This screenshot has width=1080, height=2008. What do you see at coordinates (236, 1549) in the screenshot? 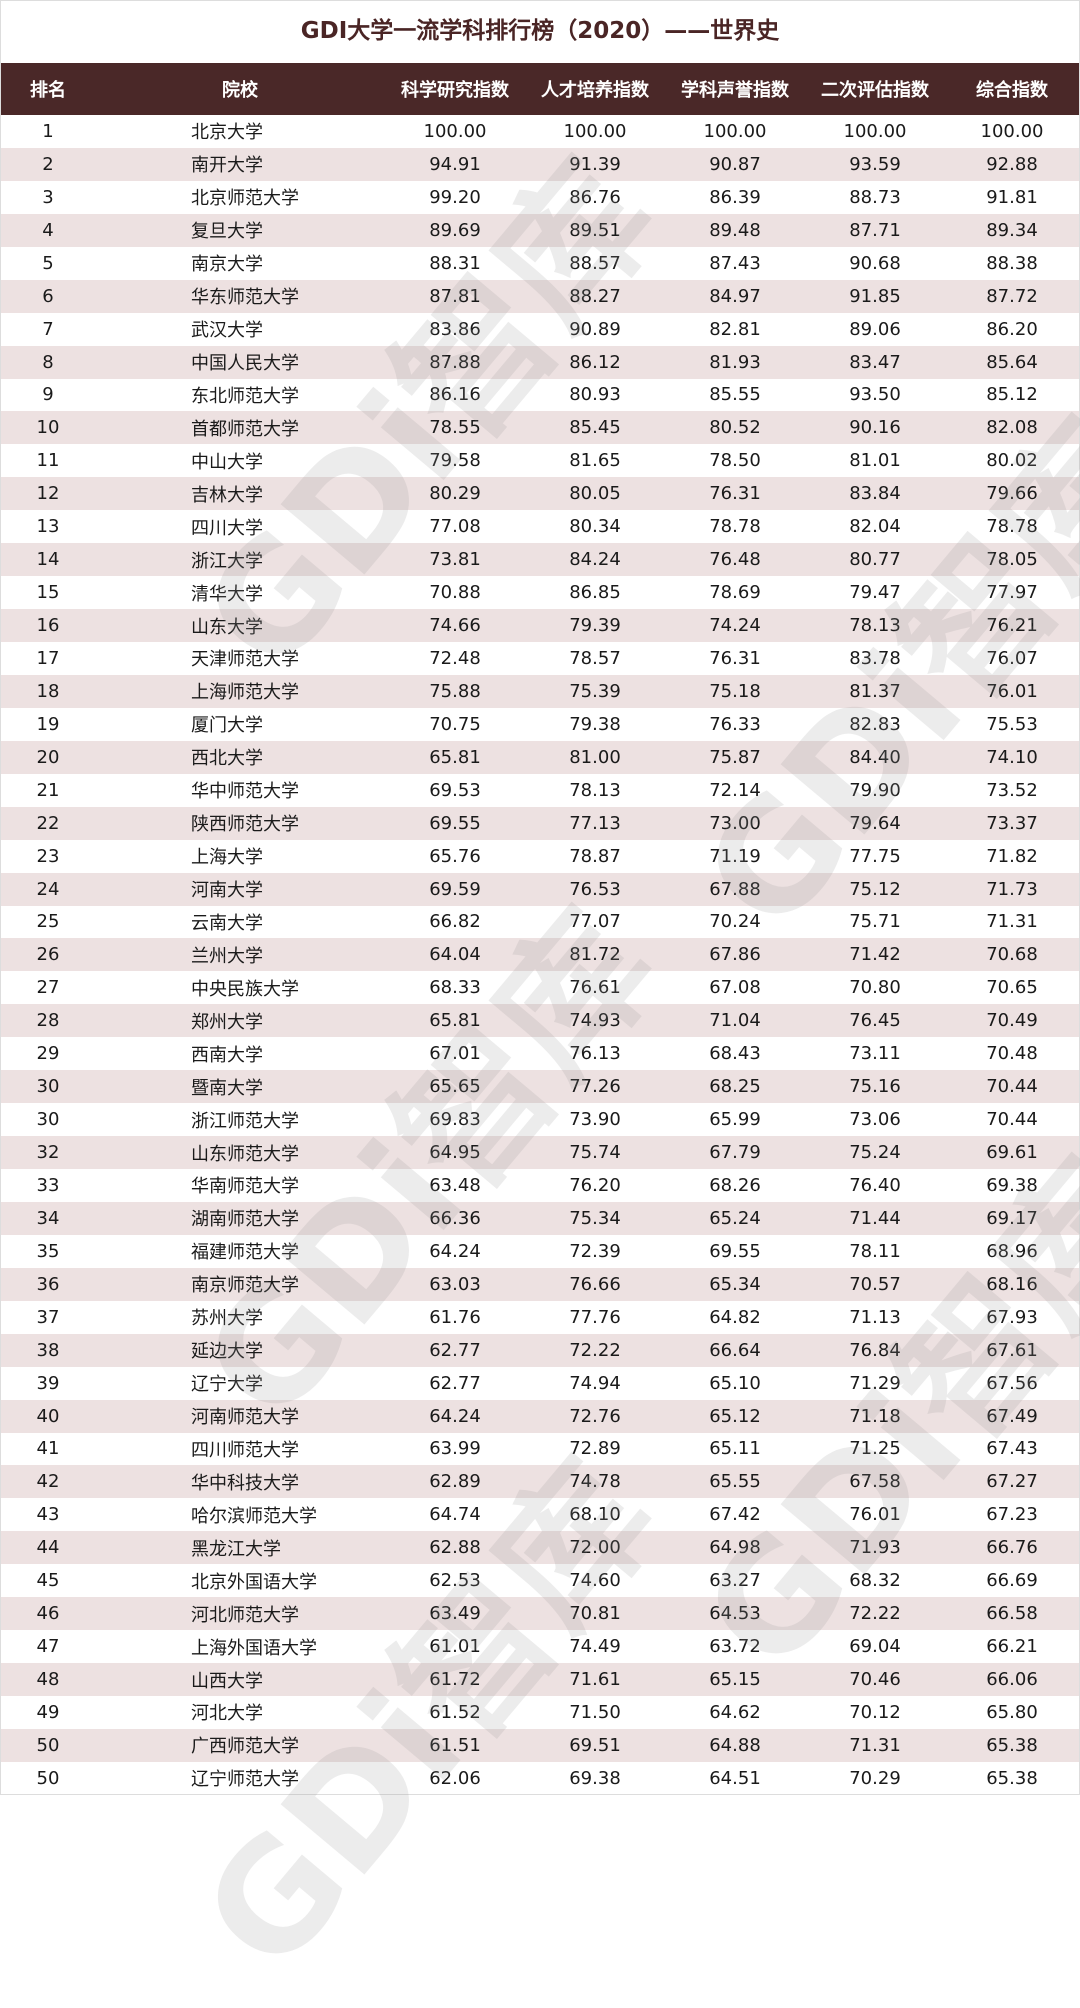
I see `cell-school: 黑龙江大学` at bounding box center [236, 1549].